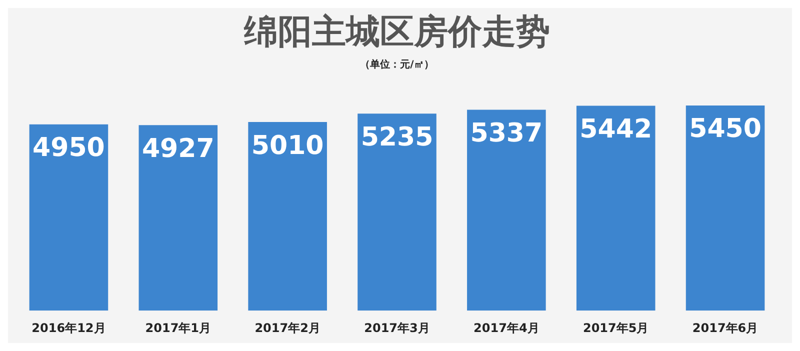 The width and height of the screenshot is (800, 351). What do you see at coordinates (725, 327) in the screenshot?
I see `x-tick-label: 2017年6月` at bounding box center [725, 327].